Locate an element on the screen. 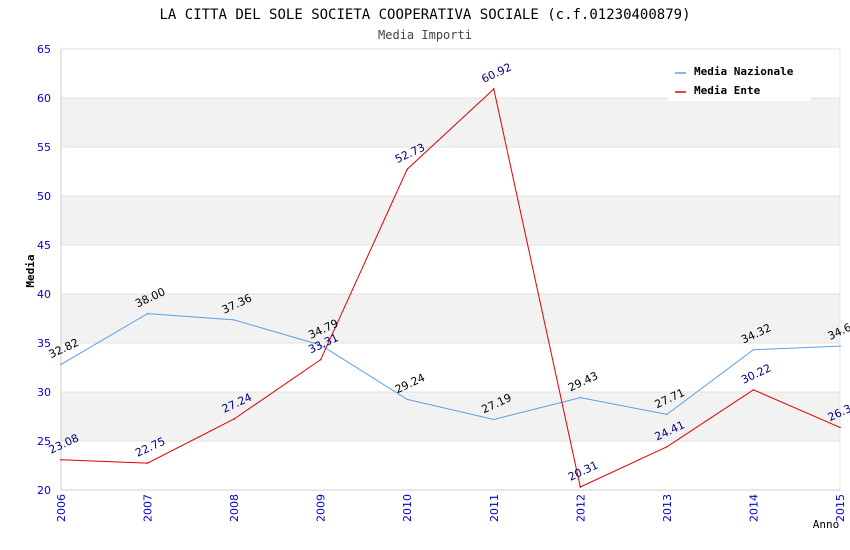 Image resolution: width=850 pixels, height=550 pixels. y-axis-label: Media is located at coordinates (30, 270).